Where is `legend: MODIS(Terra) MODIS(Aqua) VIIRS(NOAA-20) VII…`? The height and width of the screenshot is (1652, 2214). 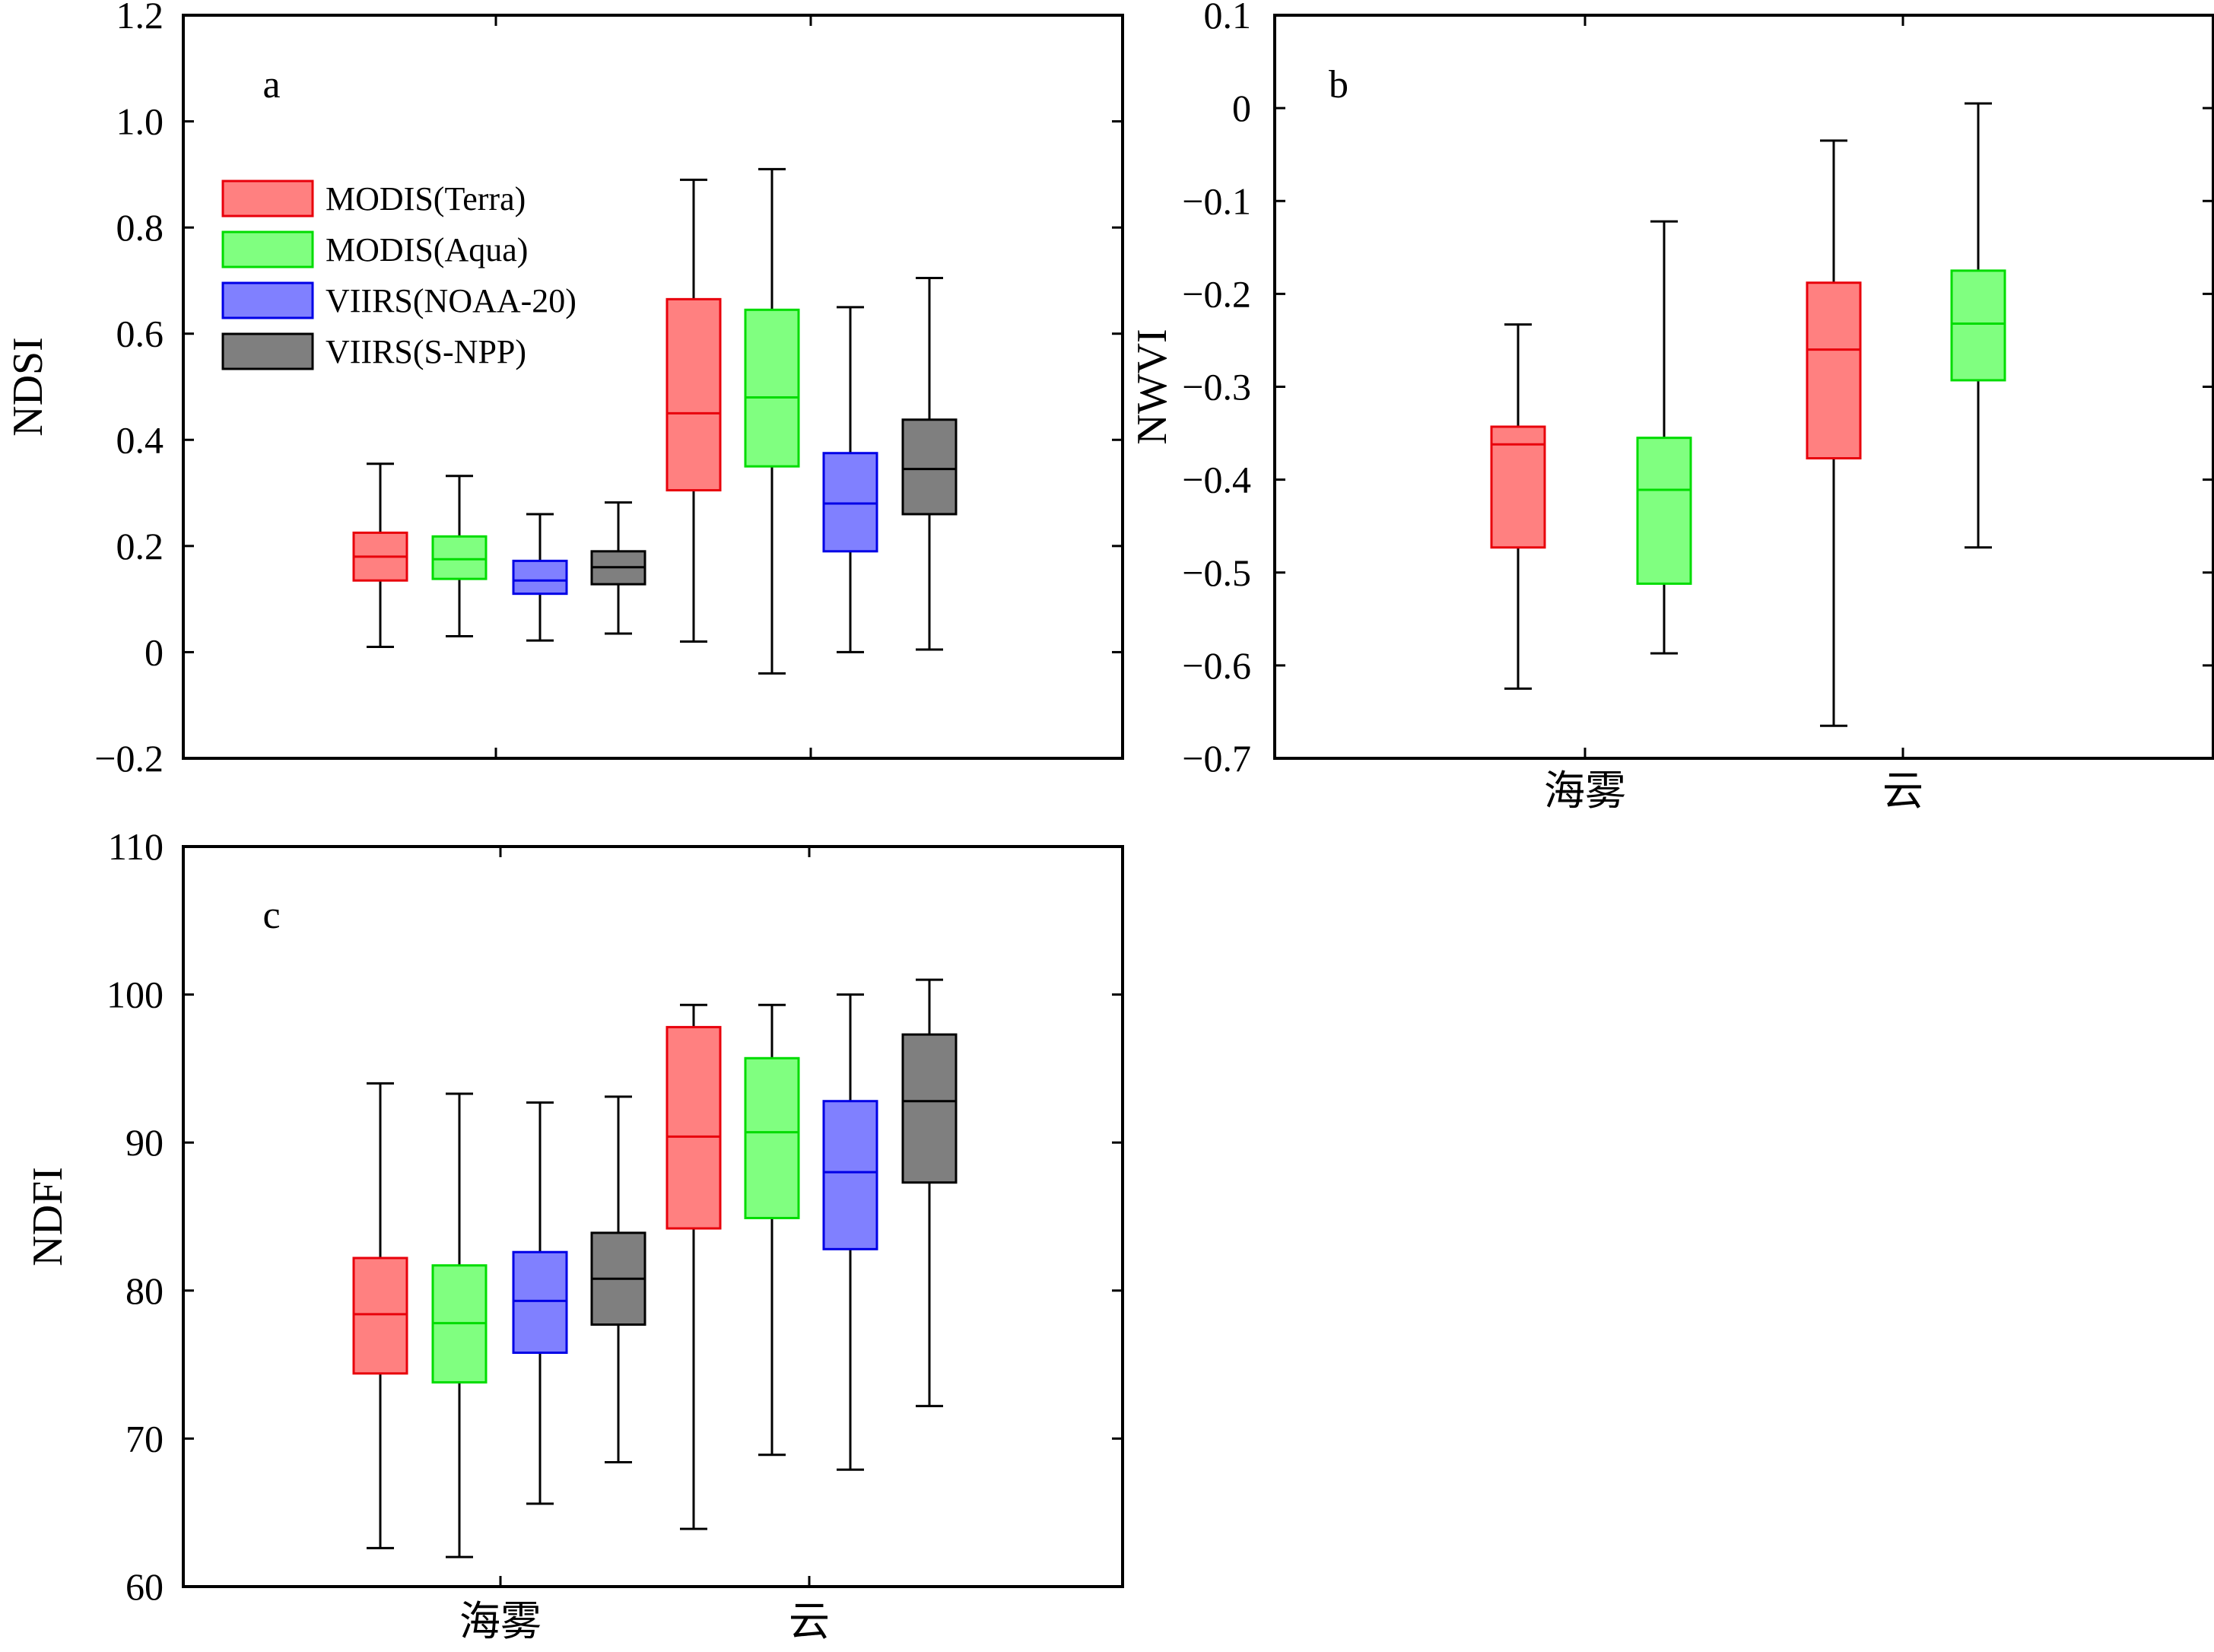
legend: MODIS(Terra) MODIS(Aqua) VIIRS(NOAA-20) VII… is located at coordinates (399, 274).